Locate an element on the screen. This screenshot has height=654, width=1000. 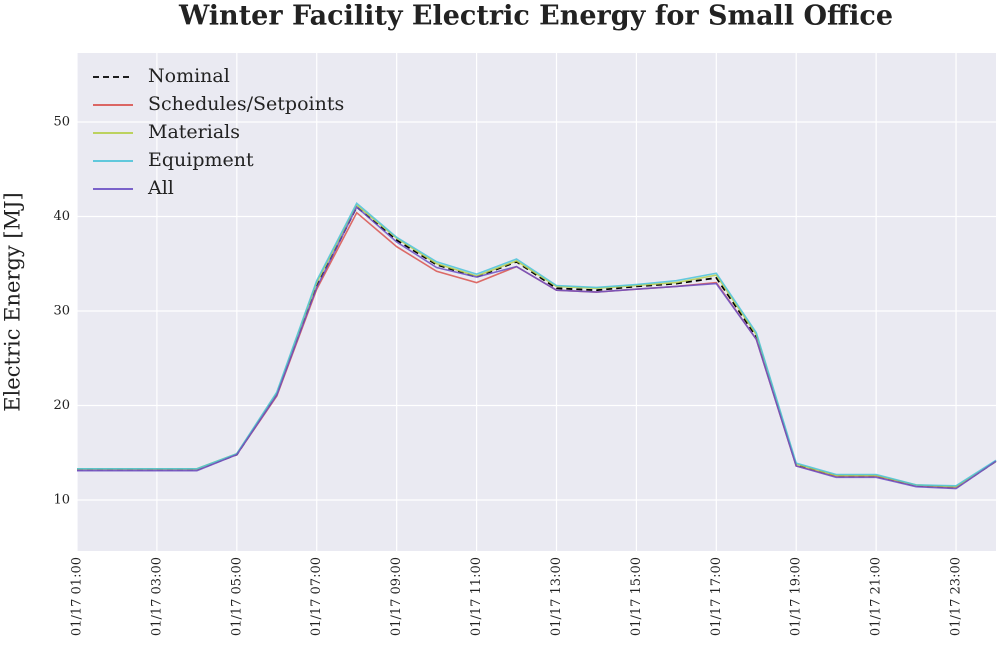
x-tick-label: 01/17 05:00 is located at coordinates (236, 596).